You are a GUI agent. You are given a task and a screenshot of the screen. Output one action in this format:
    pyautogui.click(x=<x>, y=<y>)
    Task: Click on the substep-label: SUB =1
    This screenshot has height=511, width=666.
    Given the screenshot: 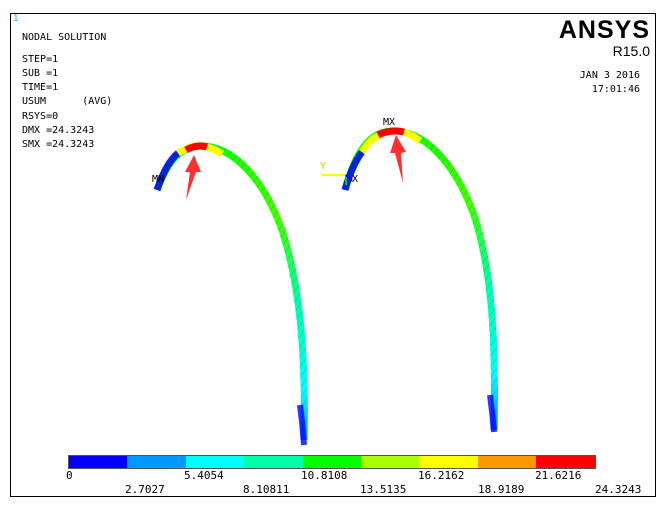 What is the action you would take?
    pyautogui.click(x=40, y=73)
    